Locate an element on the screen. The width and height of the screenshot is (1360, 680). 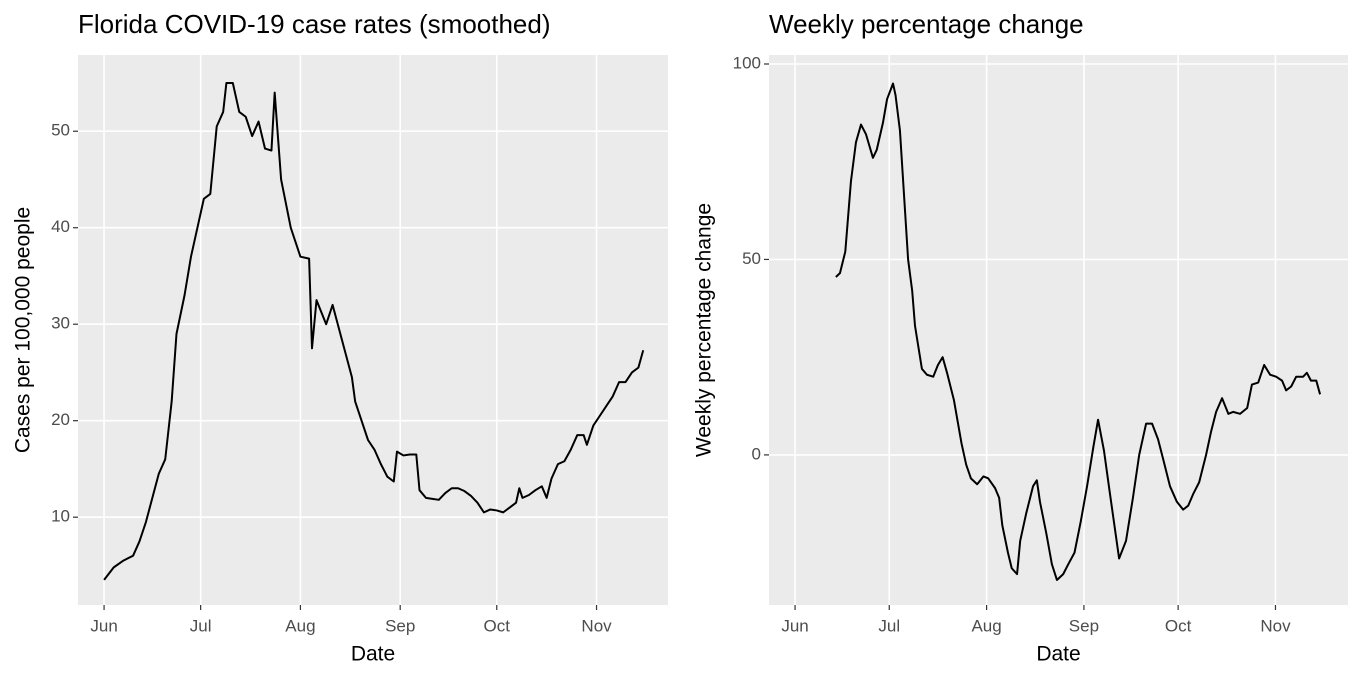
y-tick-label: 20 is located at coordinates (60, 419).